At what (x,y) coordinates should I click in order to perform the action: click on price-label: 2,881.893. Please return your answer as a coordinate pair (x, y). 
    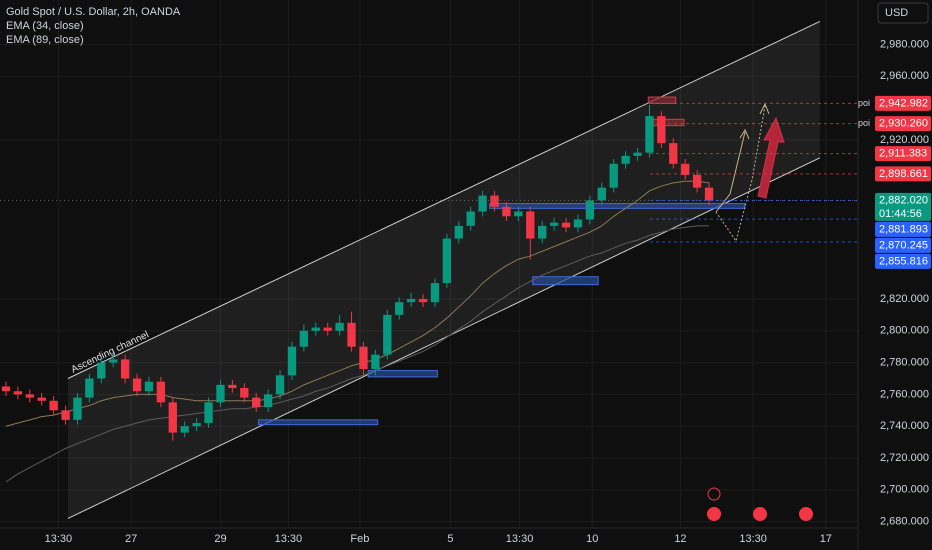
    Looking at the image, I should click on (903, 229).